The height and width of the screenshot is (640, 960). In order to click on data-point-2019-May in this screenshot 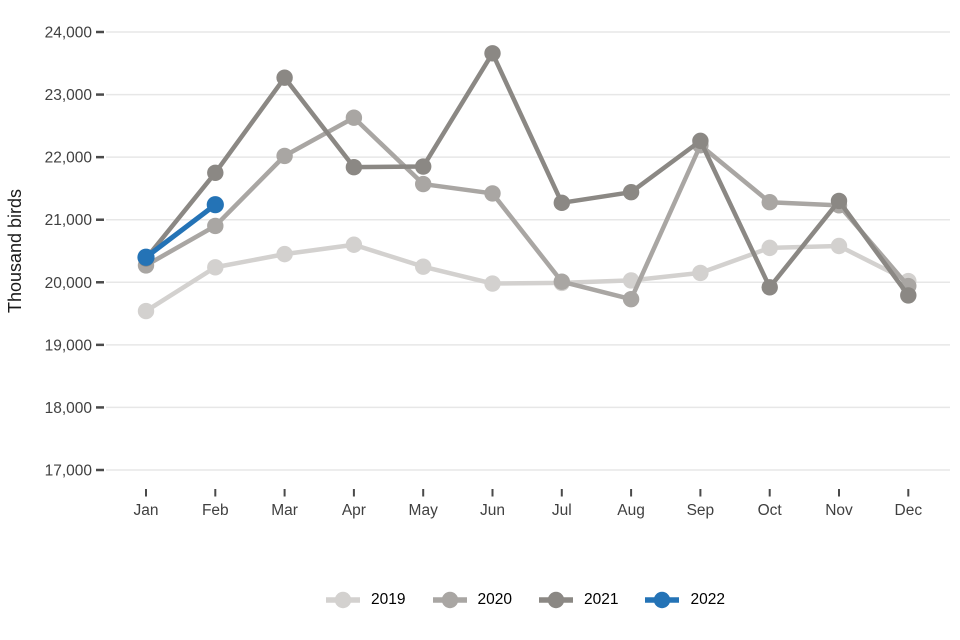, I will do `click(423, 266)`.